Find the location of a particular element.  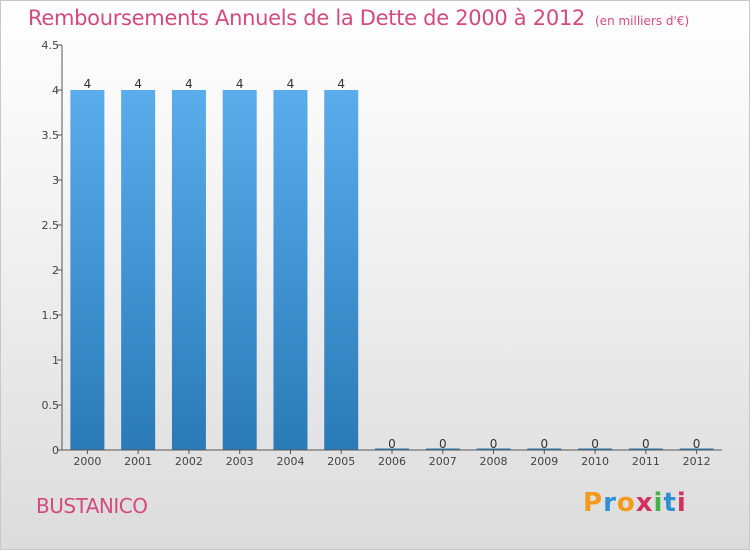

y-tick-label: 3.5 is located at coordinates (51, 135).